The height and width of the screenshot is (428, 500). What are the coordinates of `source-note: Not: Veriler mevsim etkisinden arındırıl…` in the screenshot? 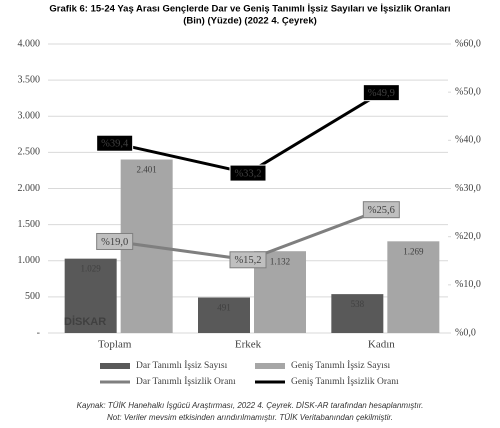 It's located at (250, 417).